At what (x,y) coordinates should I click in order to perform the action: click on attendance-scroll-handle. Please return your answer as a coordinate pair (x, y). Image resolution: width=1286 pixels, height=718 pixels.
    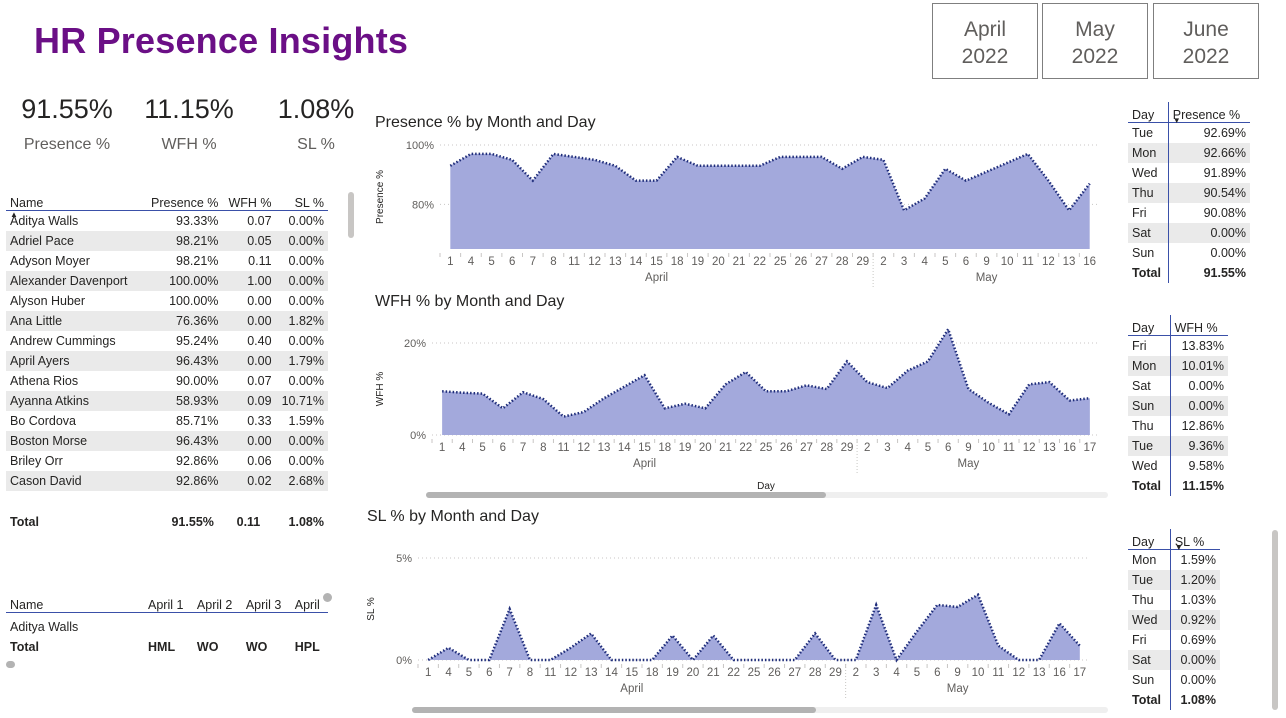
    Looking at the image, I should click on (327, 597).